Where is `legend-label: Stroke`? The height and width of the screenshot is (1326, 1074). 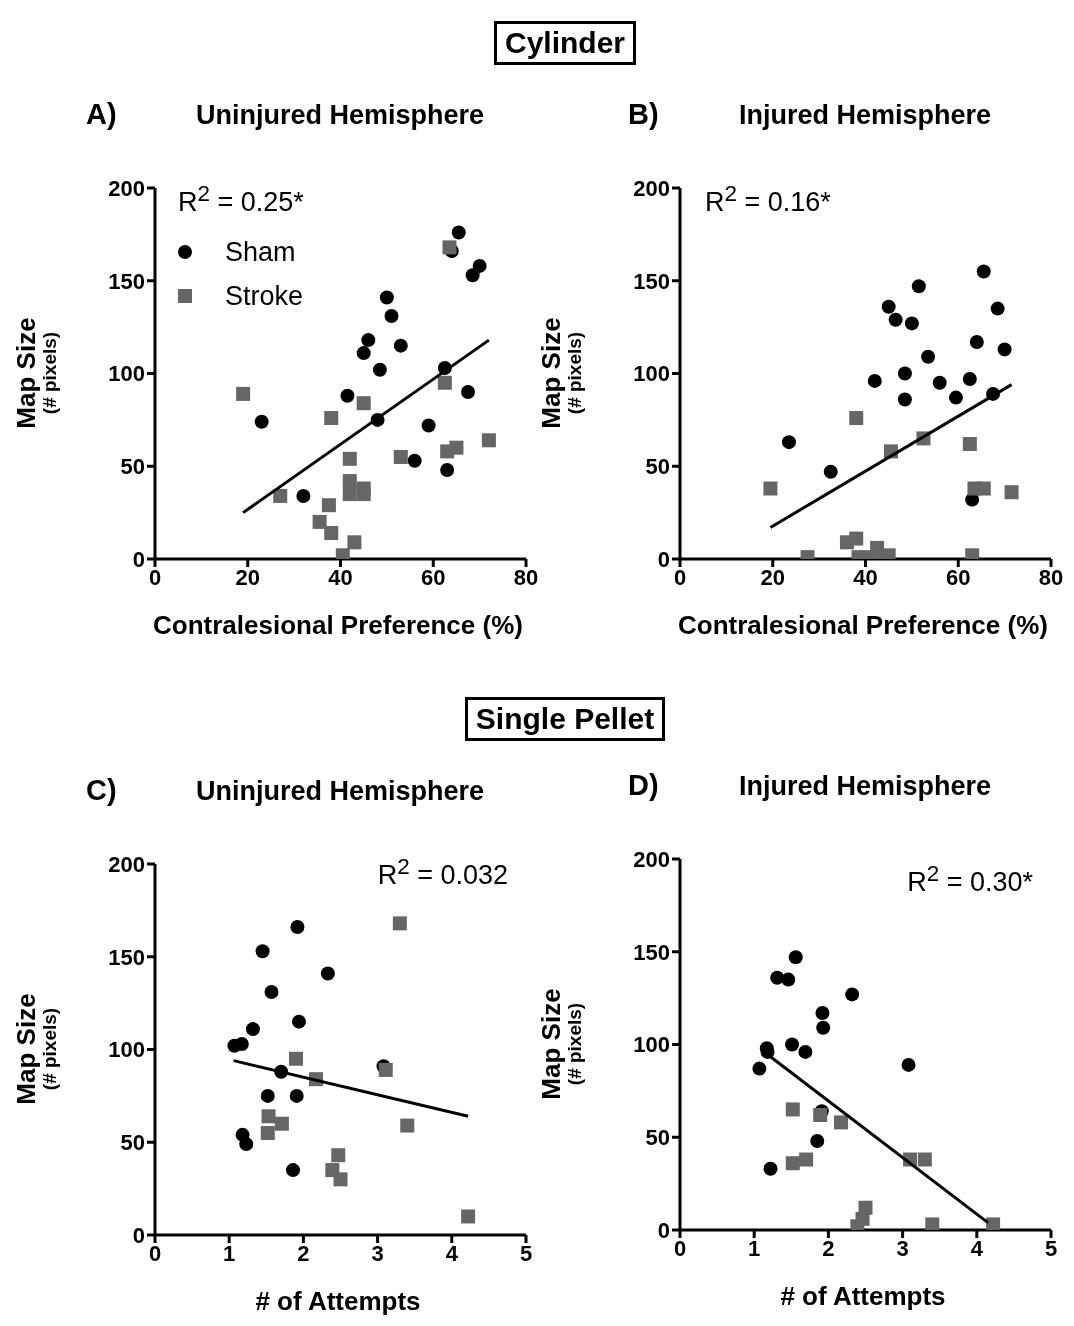
legend-label: Stroke is located at coordinates (264, 296).